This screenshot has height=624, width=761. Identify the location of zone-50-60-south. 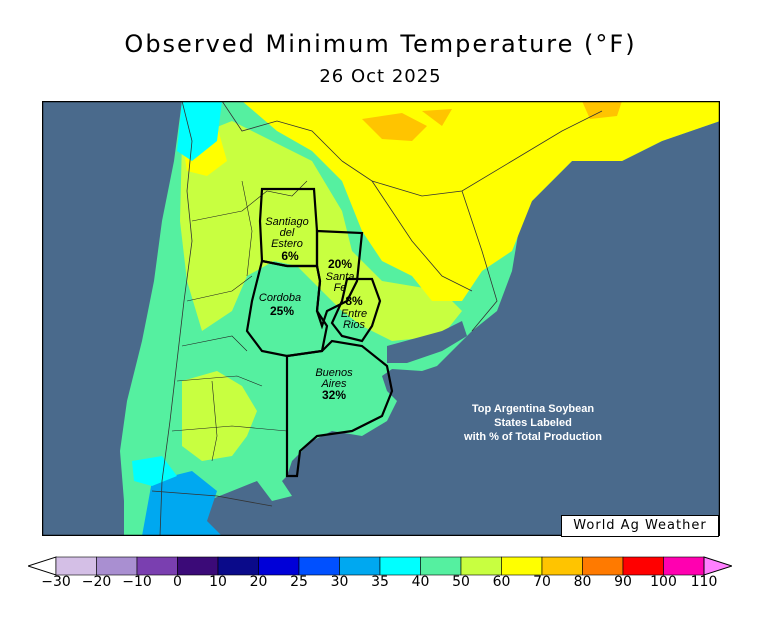
(219, 416).